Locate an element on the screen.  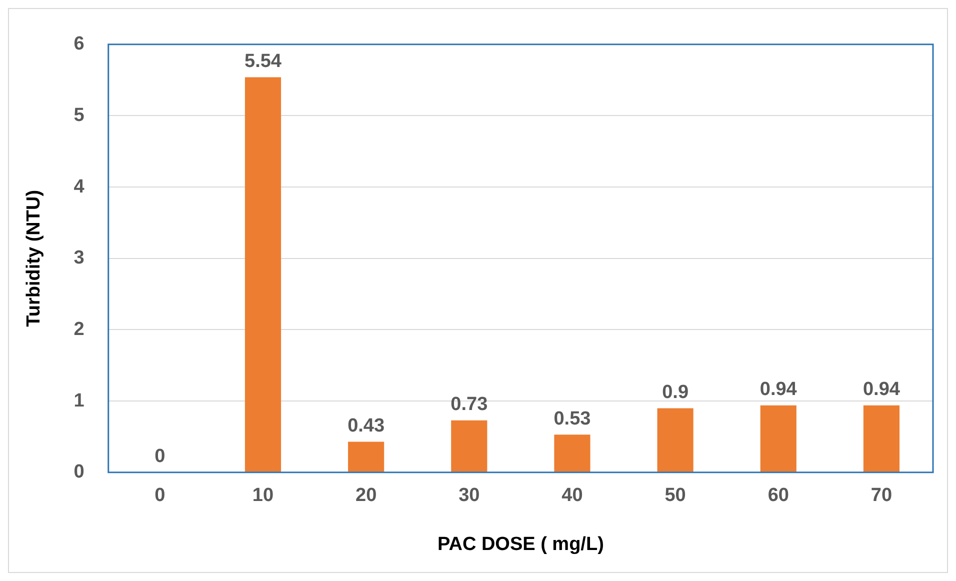
x-tick-label: 0 is located at coordinates (160, 495).